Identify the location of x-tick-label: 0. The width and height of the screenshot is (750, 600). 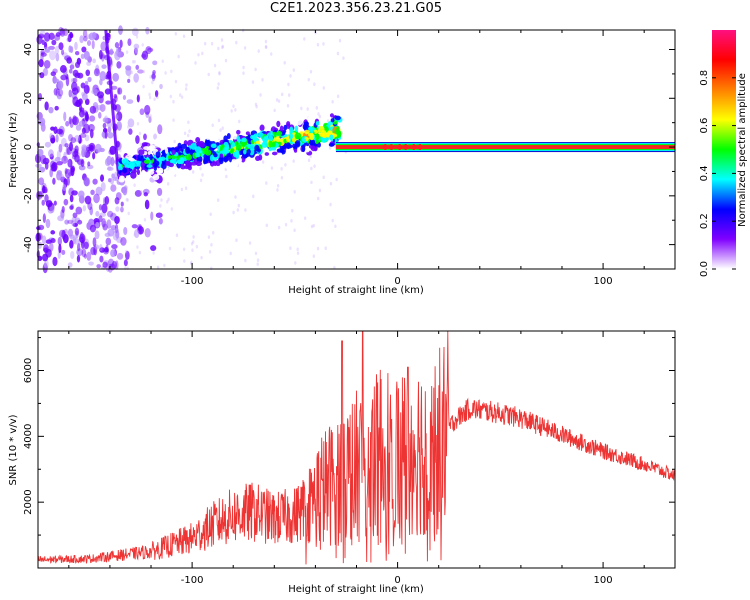
(397, 580).